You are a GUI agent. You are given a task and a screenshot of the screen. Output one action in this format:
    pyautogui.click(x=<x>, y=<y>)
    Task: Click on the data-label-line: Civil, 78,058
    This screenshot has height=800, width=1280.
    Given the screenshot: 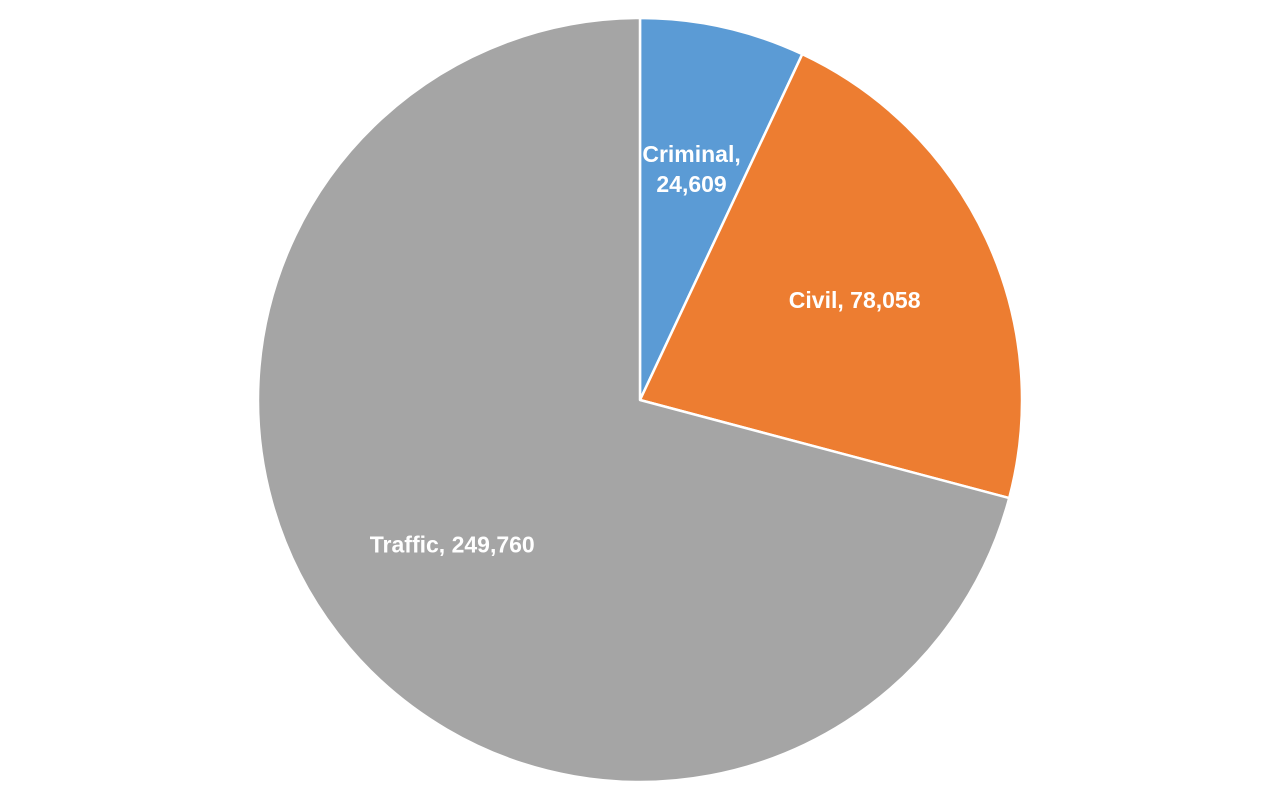 What is the action you would take?
    pyautogui.click(x=855, y=300)
    